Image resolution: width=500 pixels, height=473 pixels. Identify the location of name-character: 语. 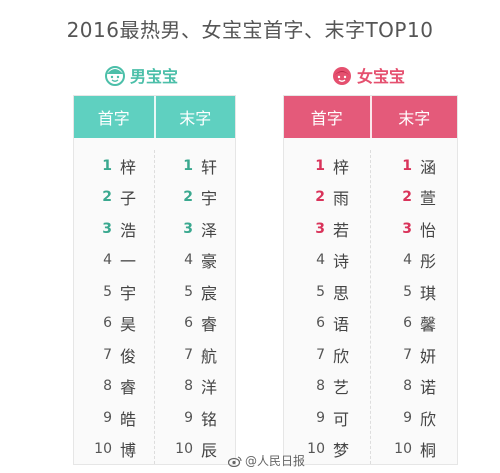
(341, 325).